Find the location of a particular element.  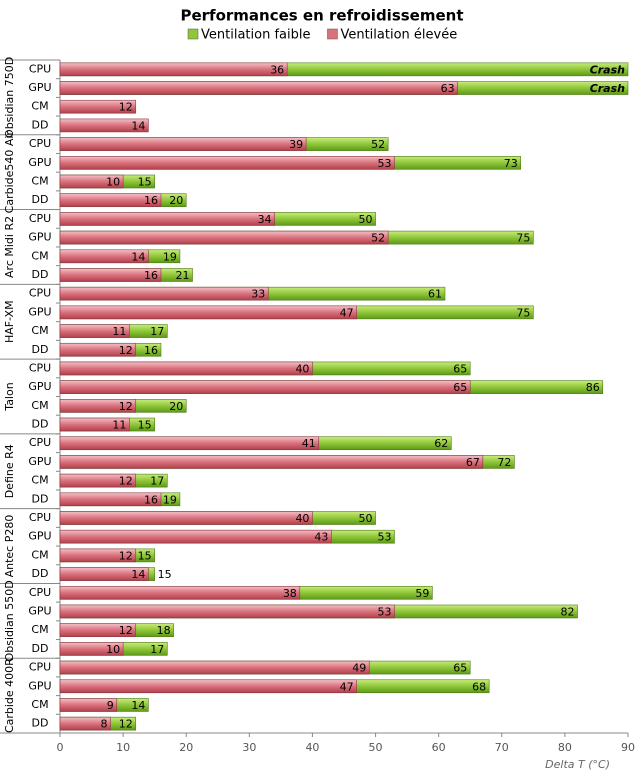

value-label: 9 is located at coordinates (110, 705).